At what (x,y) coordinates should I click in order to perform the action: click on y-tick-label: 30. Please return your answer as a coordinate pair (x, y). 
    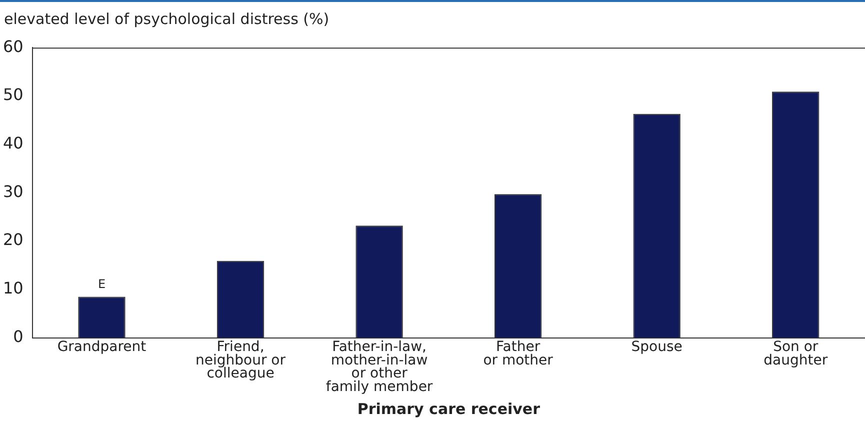
    Looking at the image, I should click on (13, 191).